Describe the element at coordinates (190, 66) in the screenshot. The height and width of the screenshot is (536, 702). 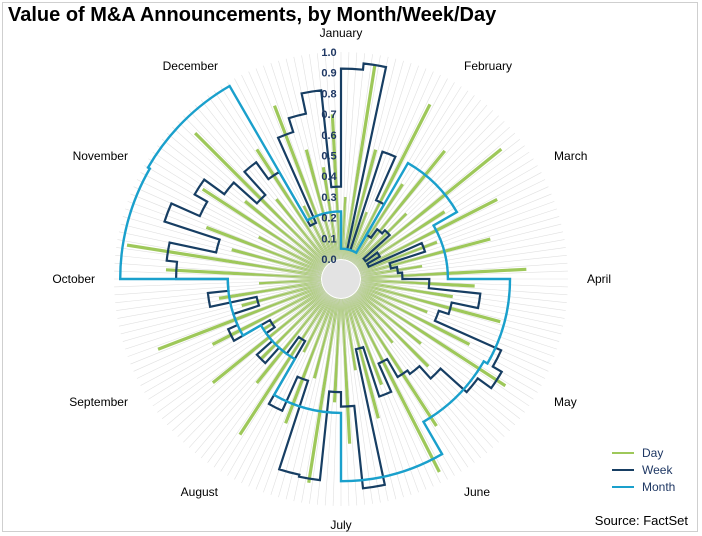
I see `month-label: December` at that location.